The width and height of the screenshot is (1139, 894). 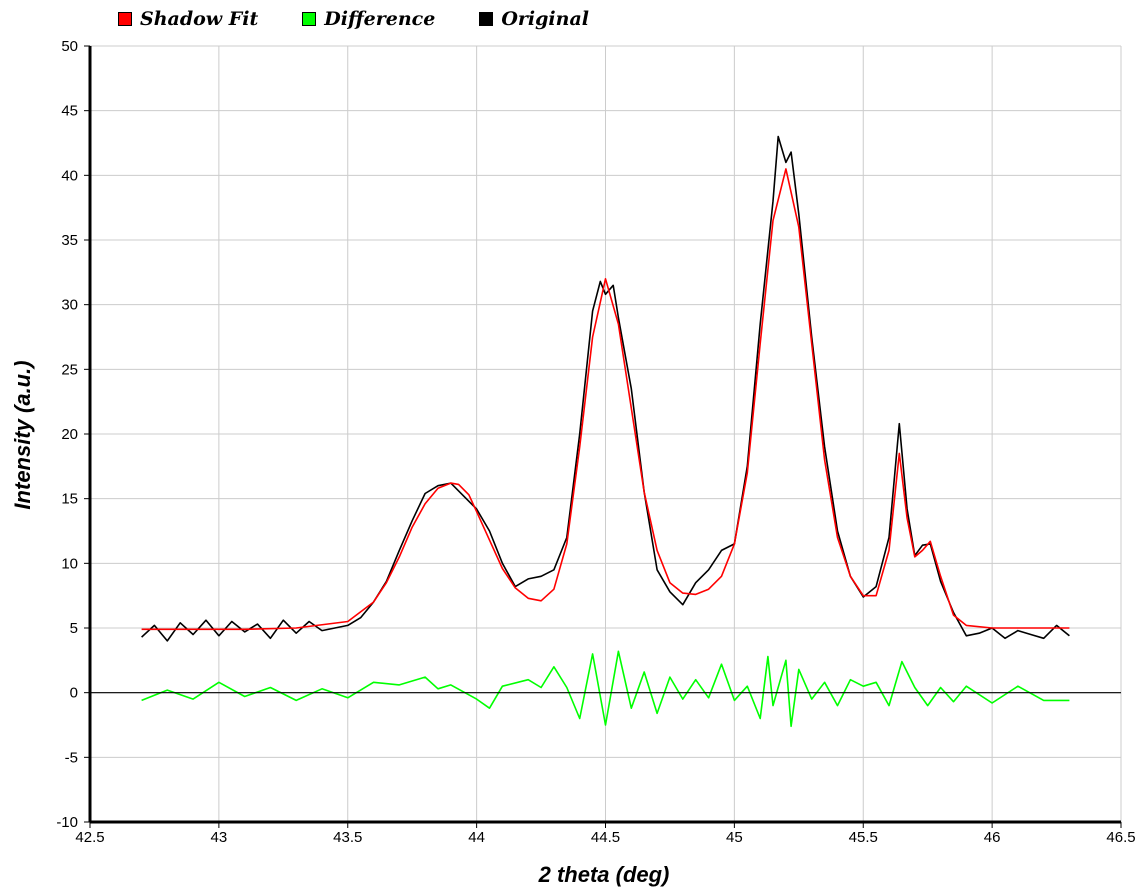 I want to click on x-tick-label: 45, so click(x=734, y=837).